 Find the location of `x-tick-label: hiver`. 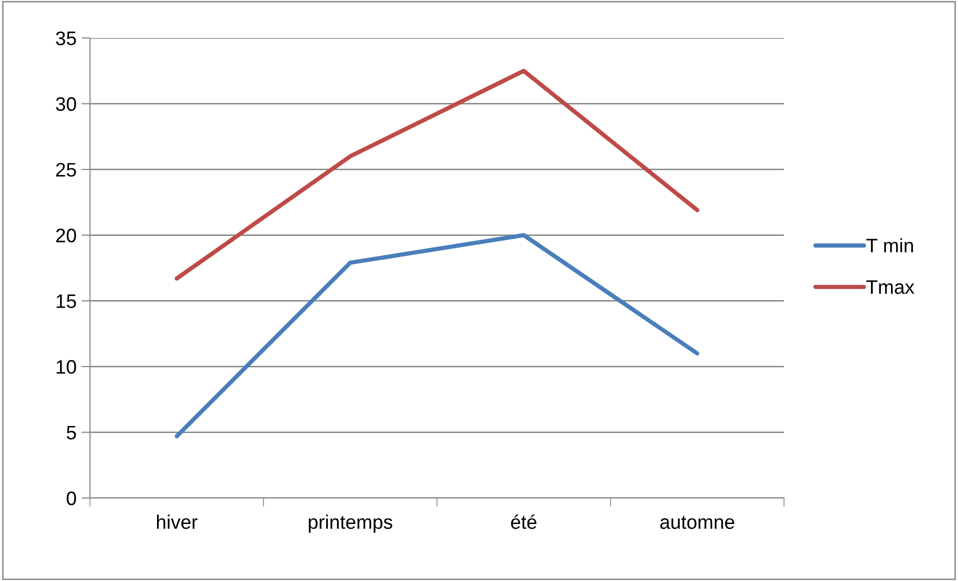

x-tick-label: hiver is located at coordinates (177, 521).